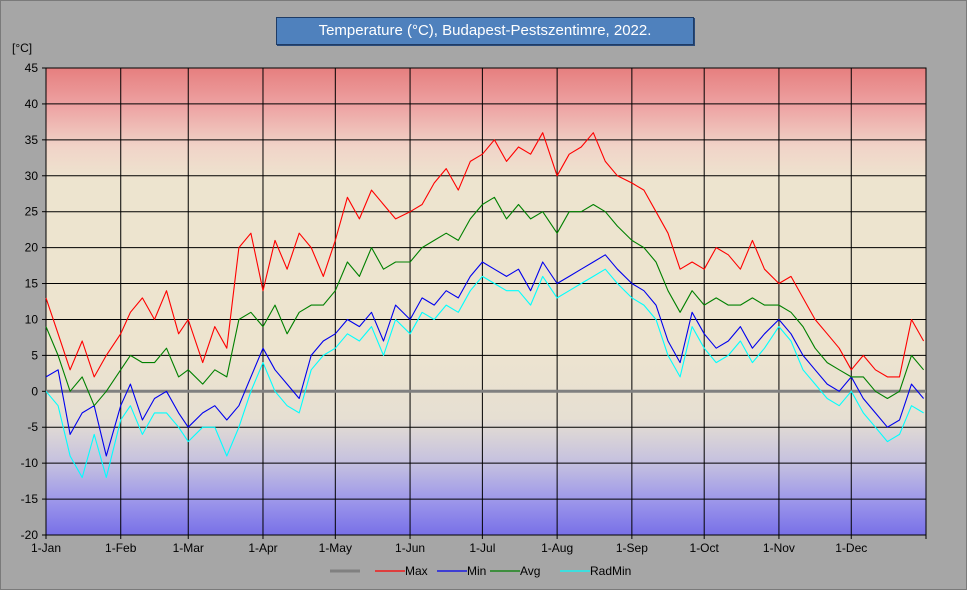 This screenshot has height=590, width=967. I want to click on legend: Max Min Avg RadMin, so click(480, 571).